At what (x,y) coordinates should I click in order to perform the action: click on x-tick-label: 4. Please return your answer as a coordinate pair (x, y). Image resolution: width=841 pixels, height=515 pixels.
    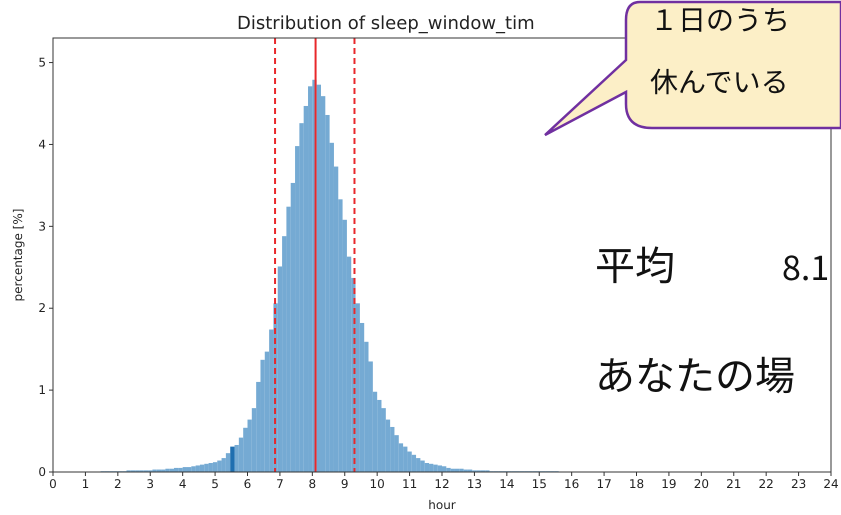
    Looking at the image, I should click on (182, 484).